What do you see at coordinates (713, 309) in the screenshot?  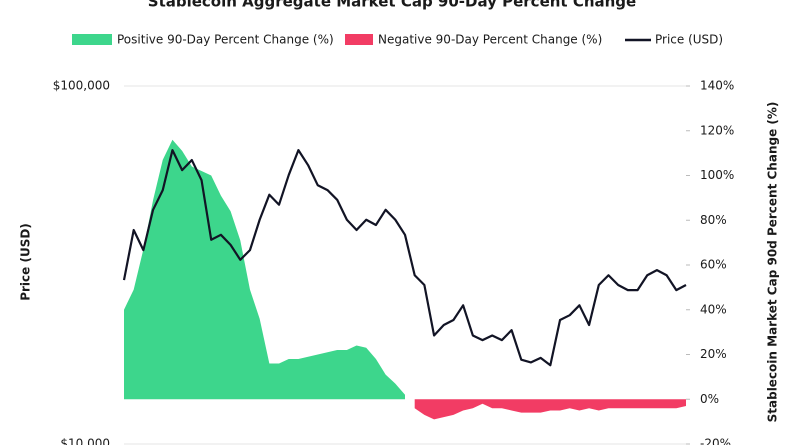 I see `y2-tick-label: 40%` at bounding box center [713, 309].